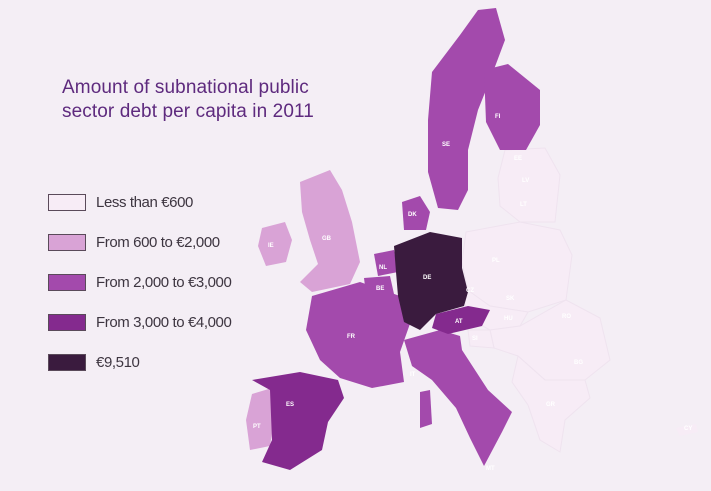  I want to click on region-slovenia, so click(481, 339).